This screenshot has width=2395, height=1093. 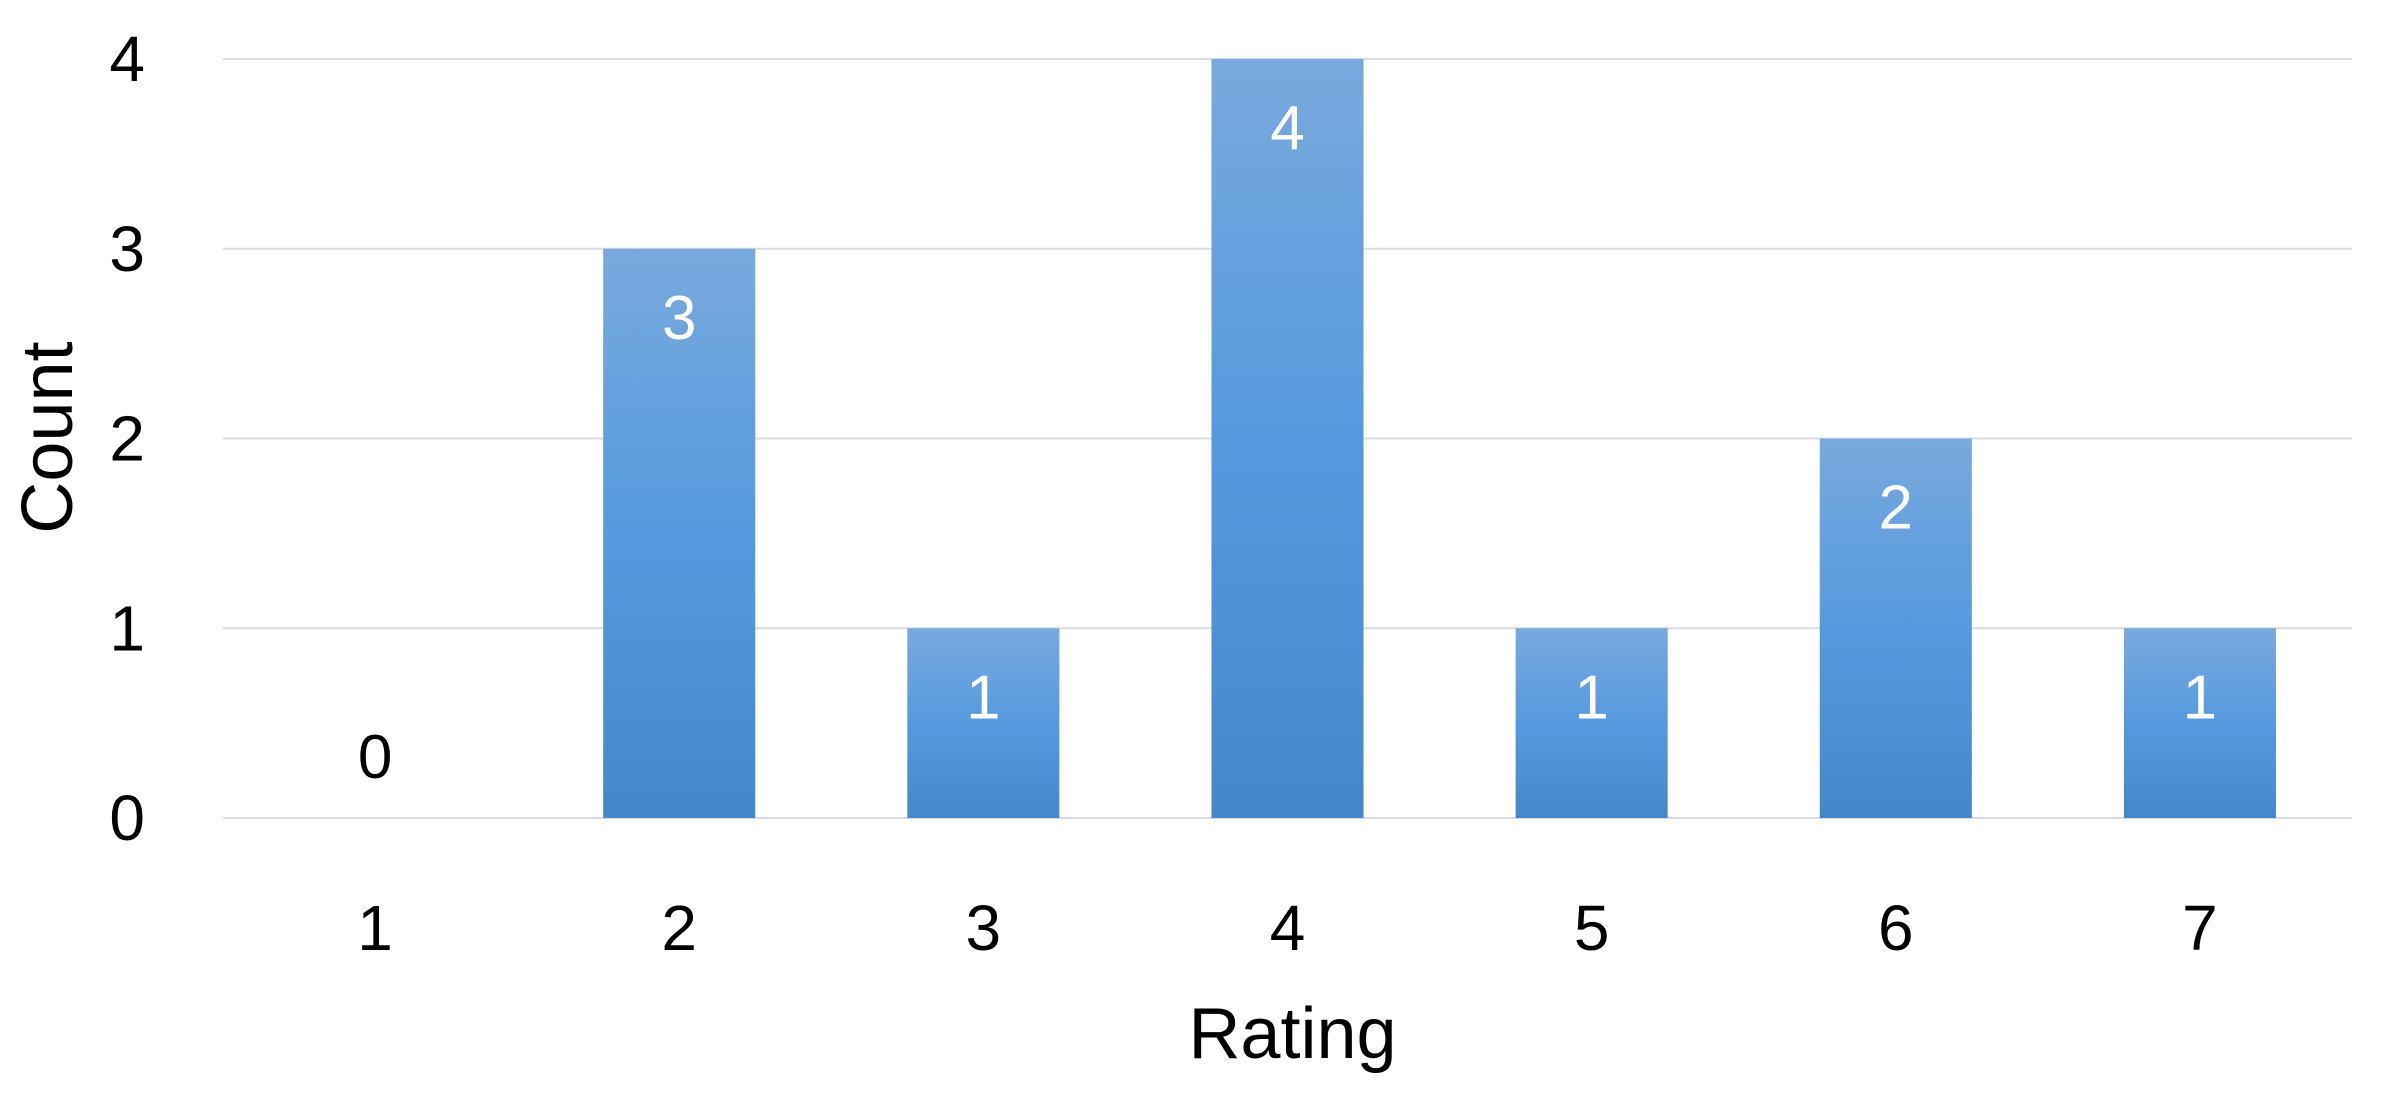 I want to click on data-label-1: 0, so click(x=375, y=757).